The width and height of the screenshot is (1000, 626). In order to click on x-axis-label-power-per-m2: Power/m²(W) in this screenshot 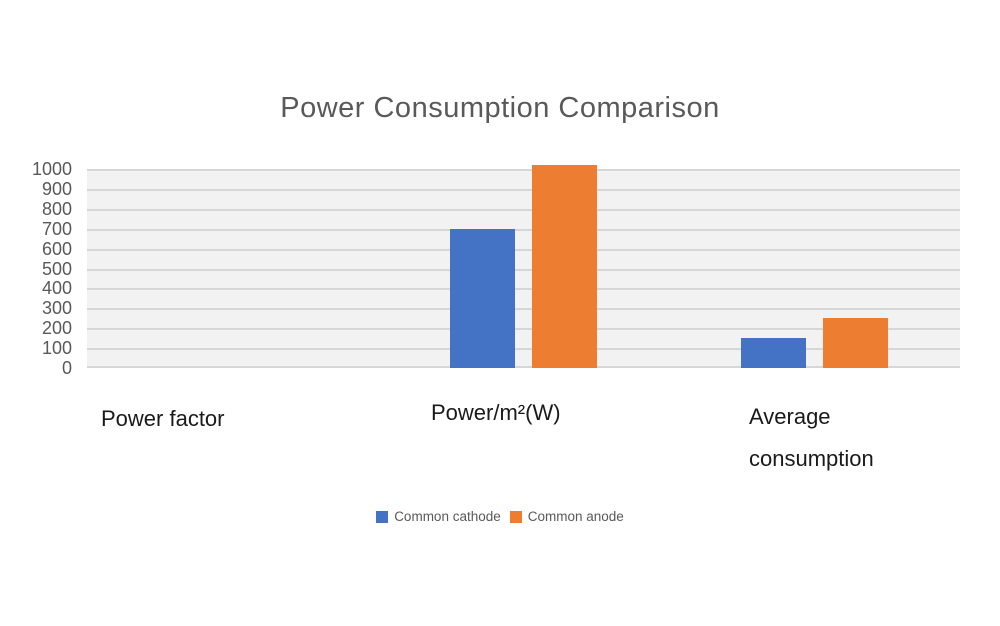, I will do `click(496, 412)`.